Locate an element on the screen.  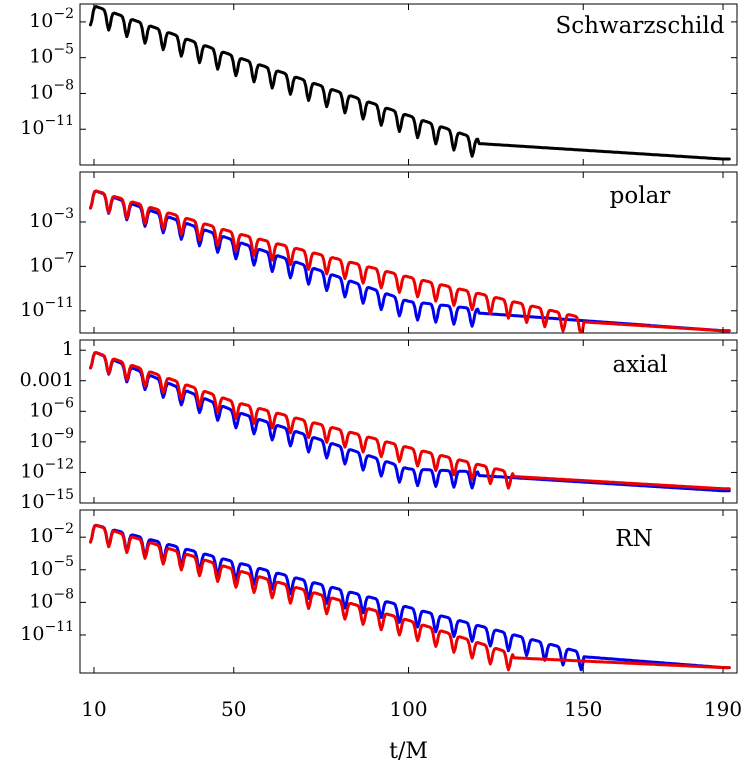
y-tick-label: 10⁻⁶ is located at coordinates (51, 408).